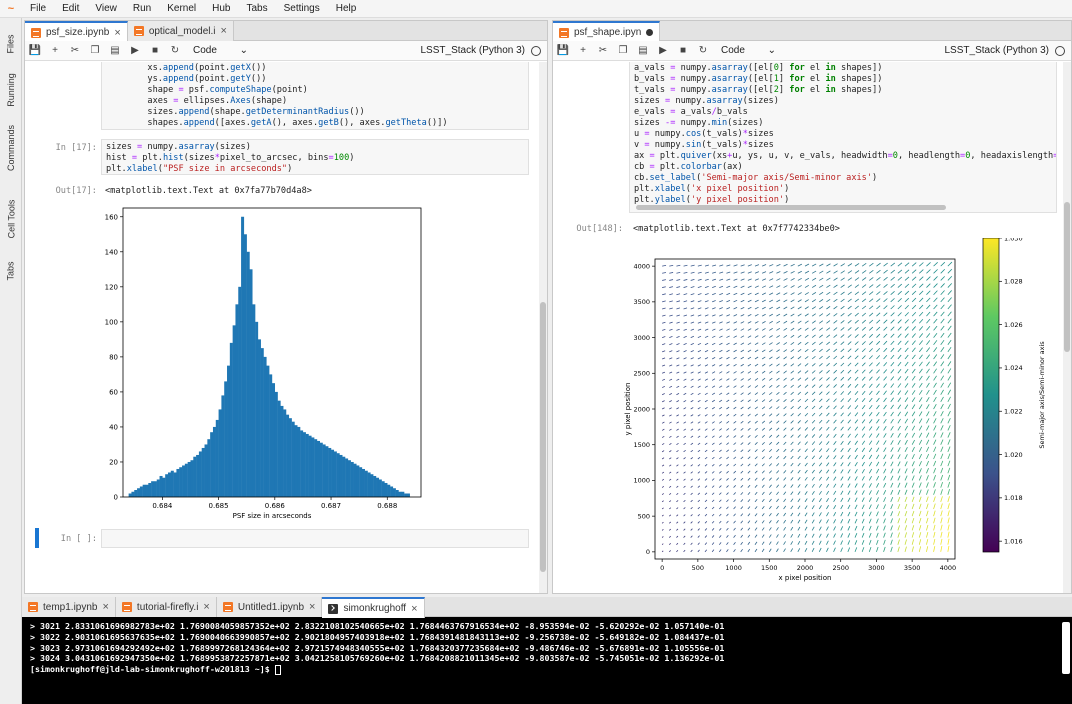 The image size is (1072, 704). Describe the element at coordinates (791, 207) in the screenshot. I see `horizontal-scrollbar-thumb` at that location.